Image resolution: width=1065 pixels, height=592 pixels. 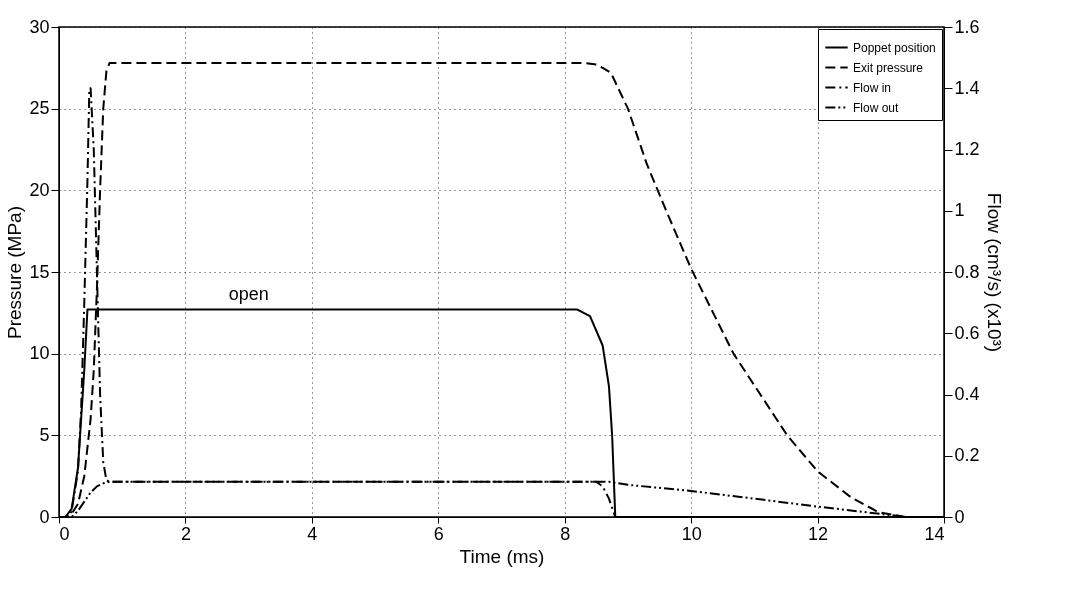 I want to click on y-tick-label: 10, so click(x=39, y=353).